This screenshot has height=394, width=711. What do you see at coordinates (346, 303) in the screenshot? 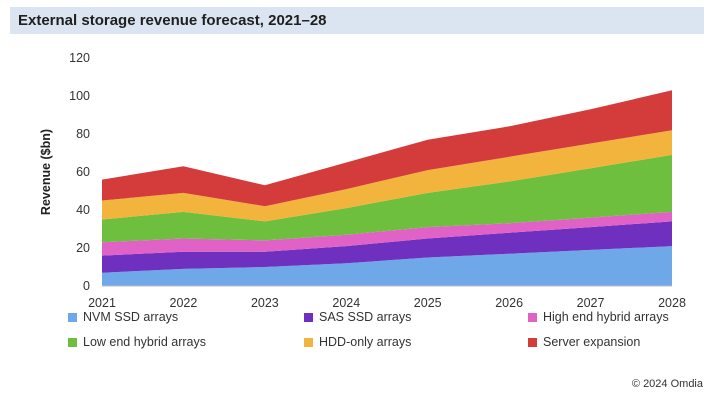
I see `x-tick-label: 2024` at bounding box center [346, 303].